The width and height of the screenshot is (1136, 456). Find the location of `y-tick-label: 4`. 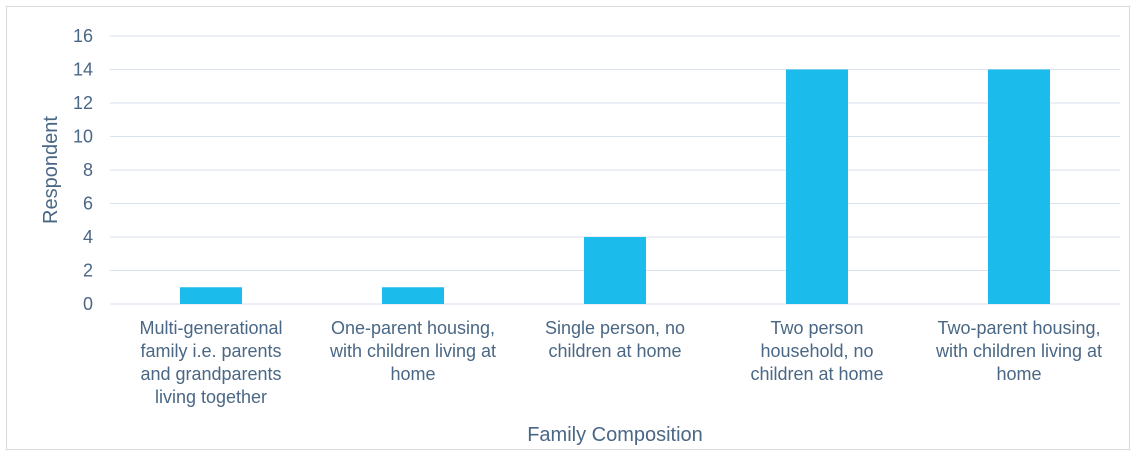

y-tick-label: 4 is located at coordinates (88, 237).